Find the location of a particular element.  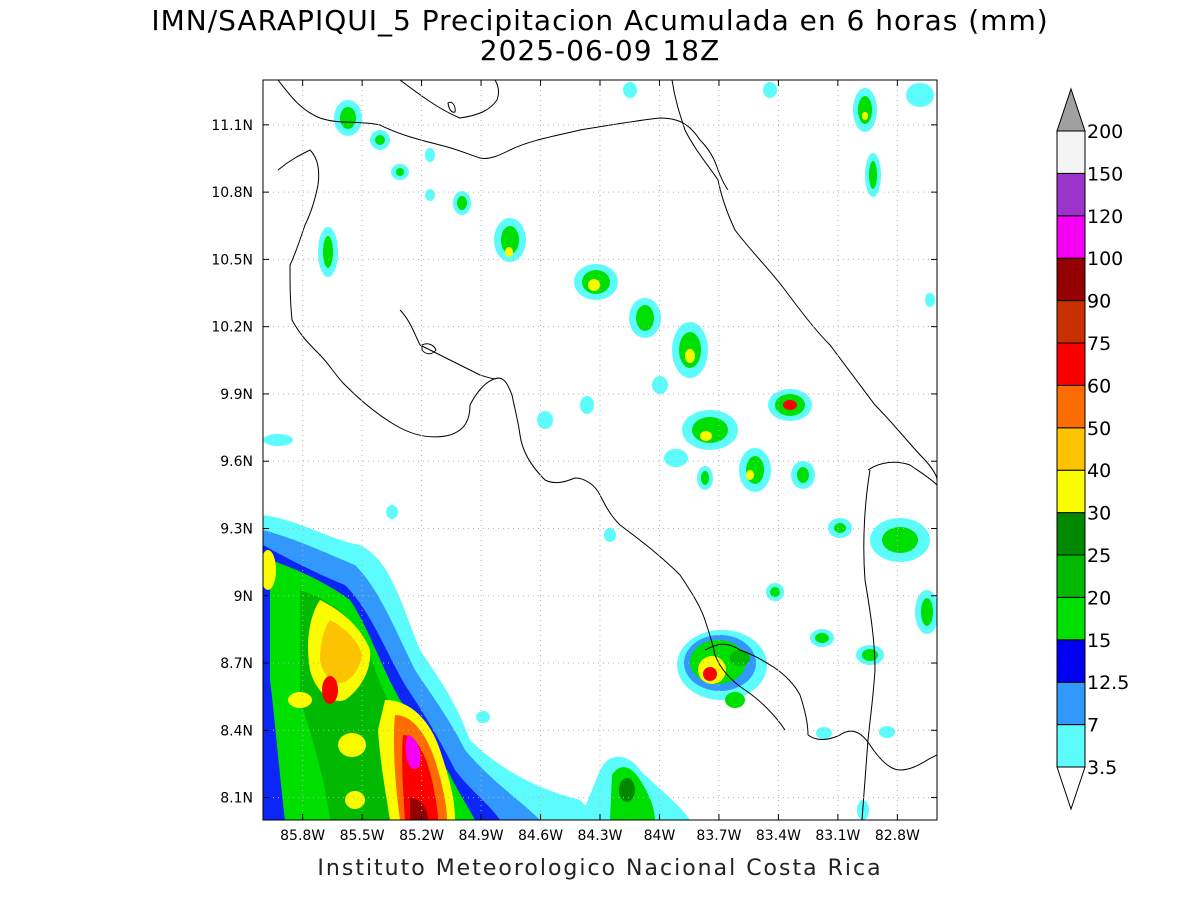

north-islet is located at coordinates (451, 107).